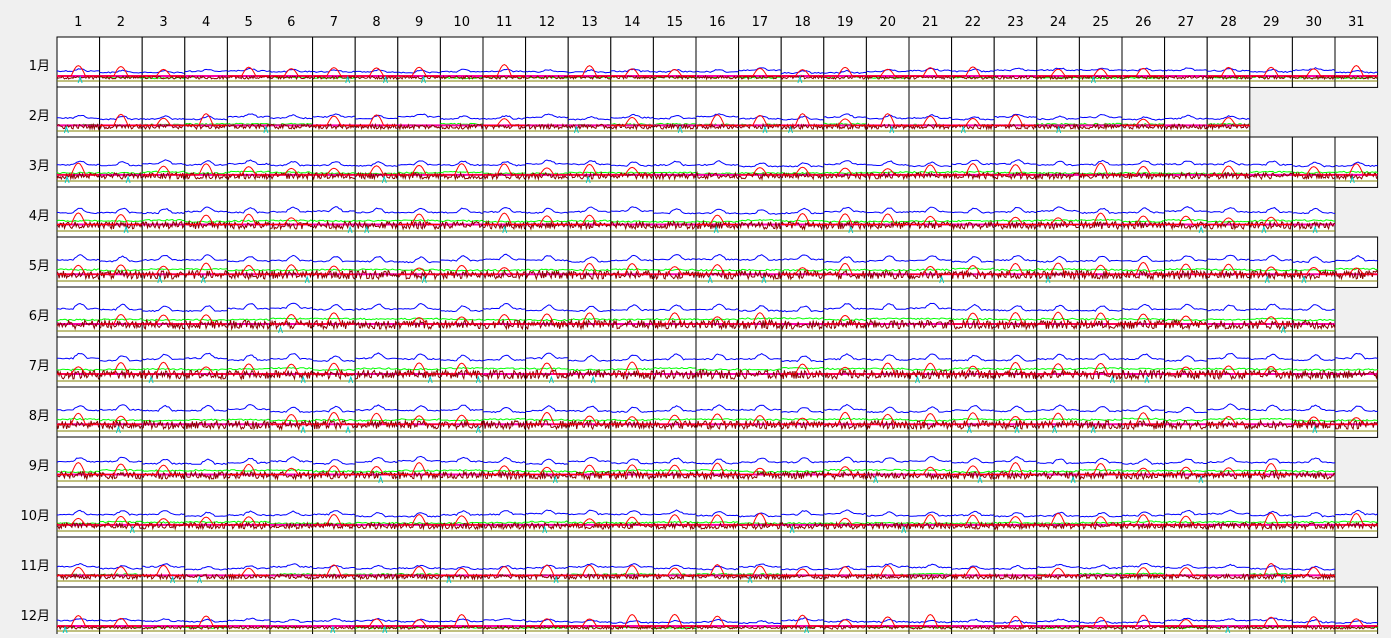  Describe the element at coordinates (504, 22) in the screenshot. I see `column-label-11: 11` at that location.